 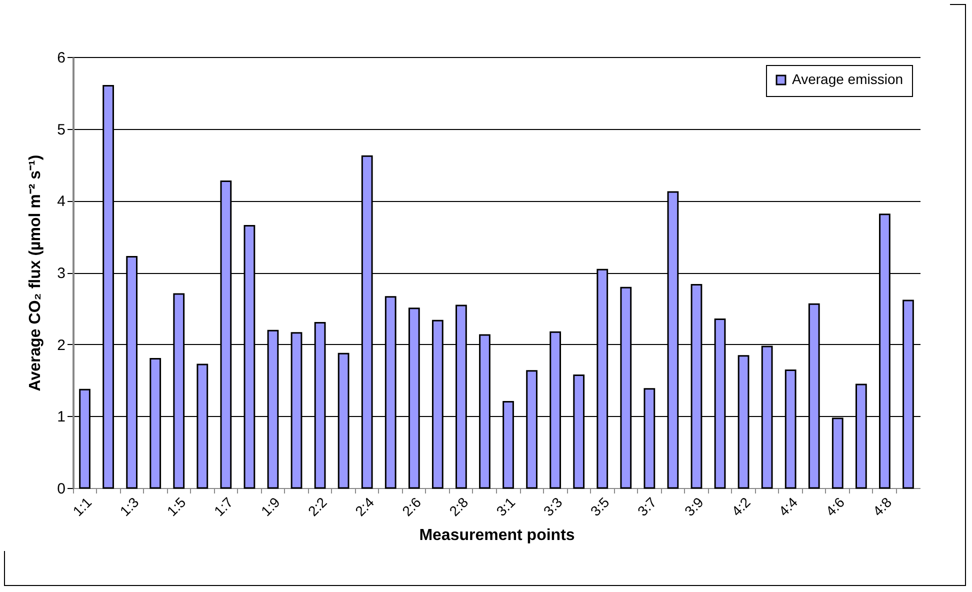 What do you see at coordinates (848, 79) in the screenshot?
I see `legend-label: Average emission` at bounding box center [848, 79].